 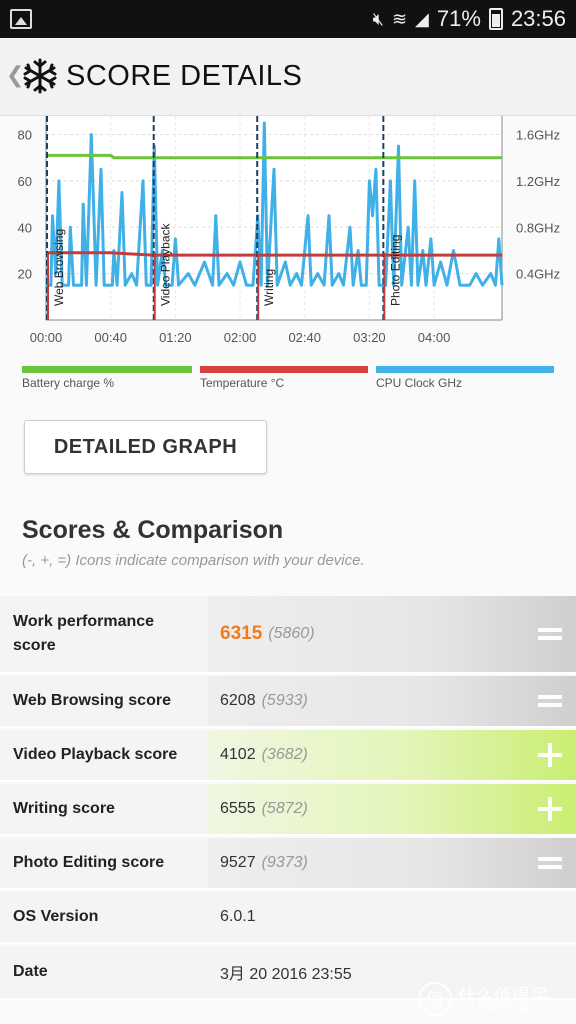 What do you see at coordinates (495, 19) in the screenshot?
I see `battery-icon` at bounding box center [495, 19].